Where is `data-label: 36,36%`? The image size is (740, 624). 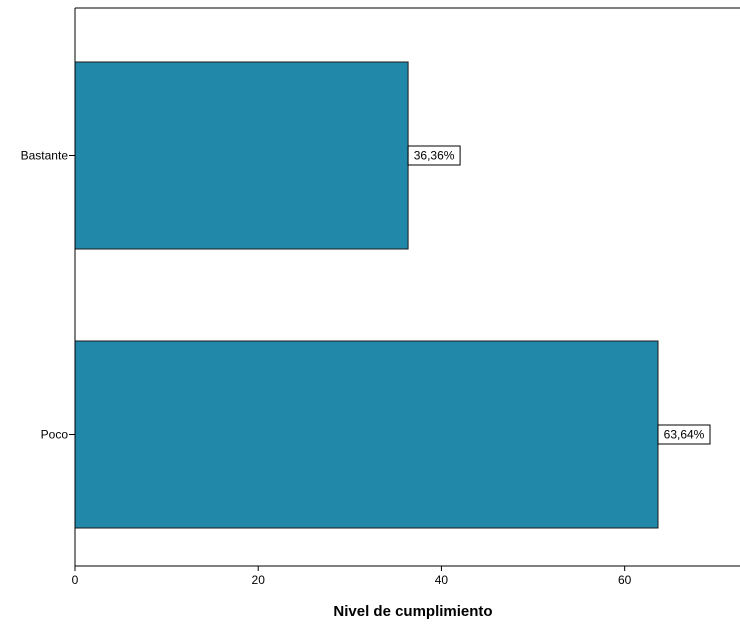 data-label: 36,36% is located at coordinates (434, 156).